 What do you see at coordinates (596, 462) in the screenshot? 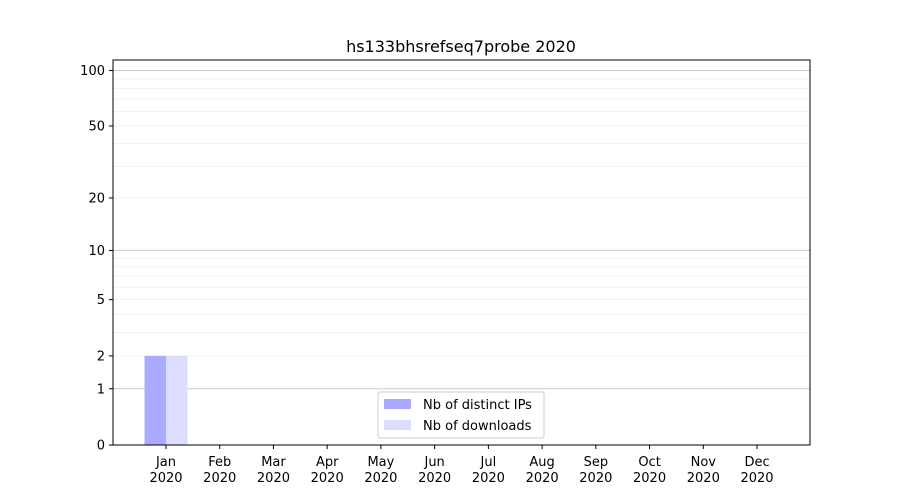
I see `x-tick-label-month: Sep` at bounding box center [596, 462].